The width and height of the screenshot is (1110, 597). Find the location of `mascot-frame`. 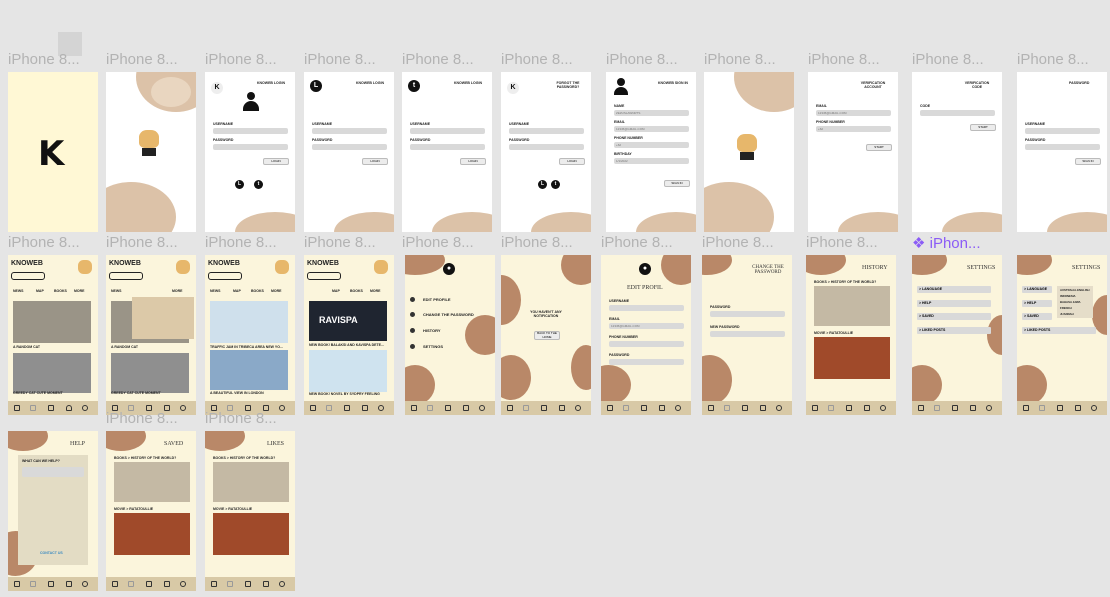

mascot-frame is located at coordinates (151, 152).